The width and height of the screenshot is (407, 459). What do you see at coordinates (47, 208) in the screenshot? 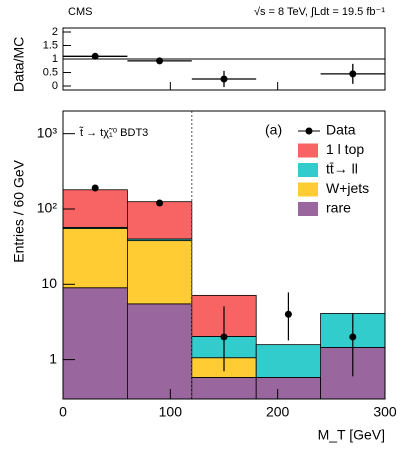
I see `y-tick-label: 10²` at bounding box center [47, 208].